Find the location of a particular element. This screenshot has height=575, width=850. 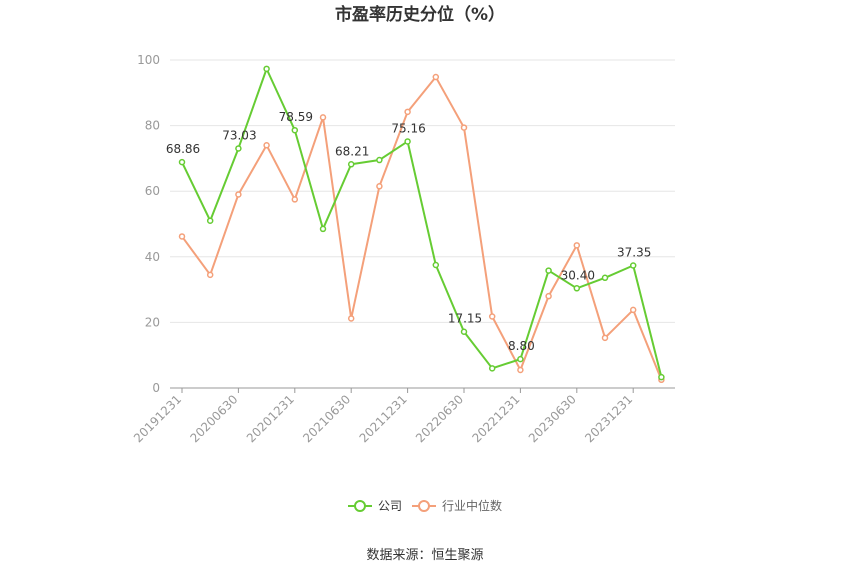

legend-marker-industry is located at coordinates (424, 506).